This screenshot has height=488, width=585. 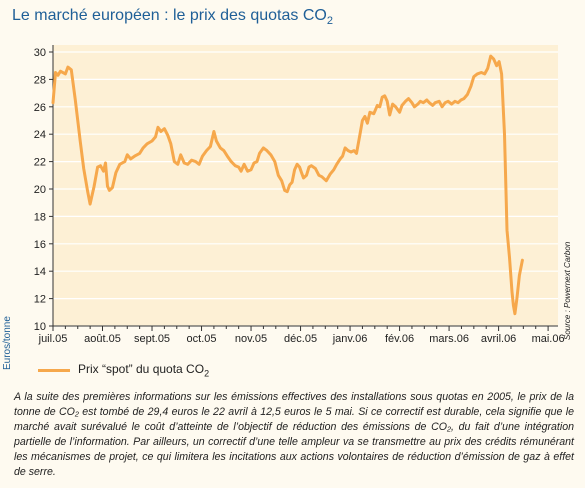 What do you see at coordinates (498, 339) in the screenshot?
I see `x-tick-label: avril.06` at bounding box center [498, 339].